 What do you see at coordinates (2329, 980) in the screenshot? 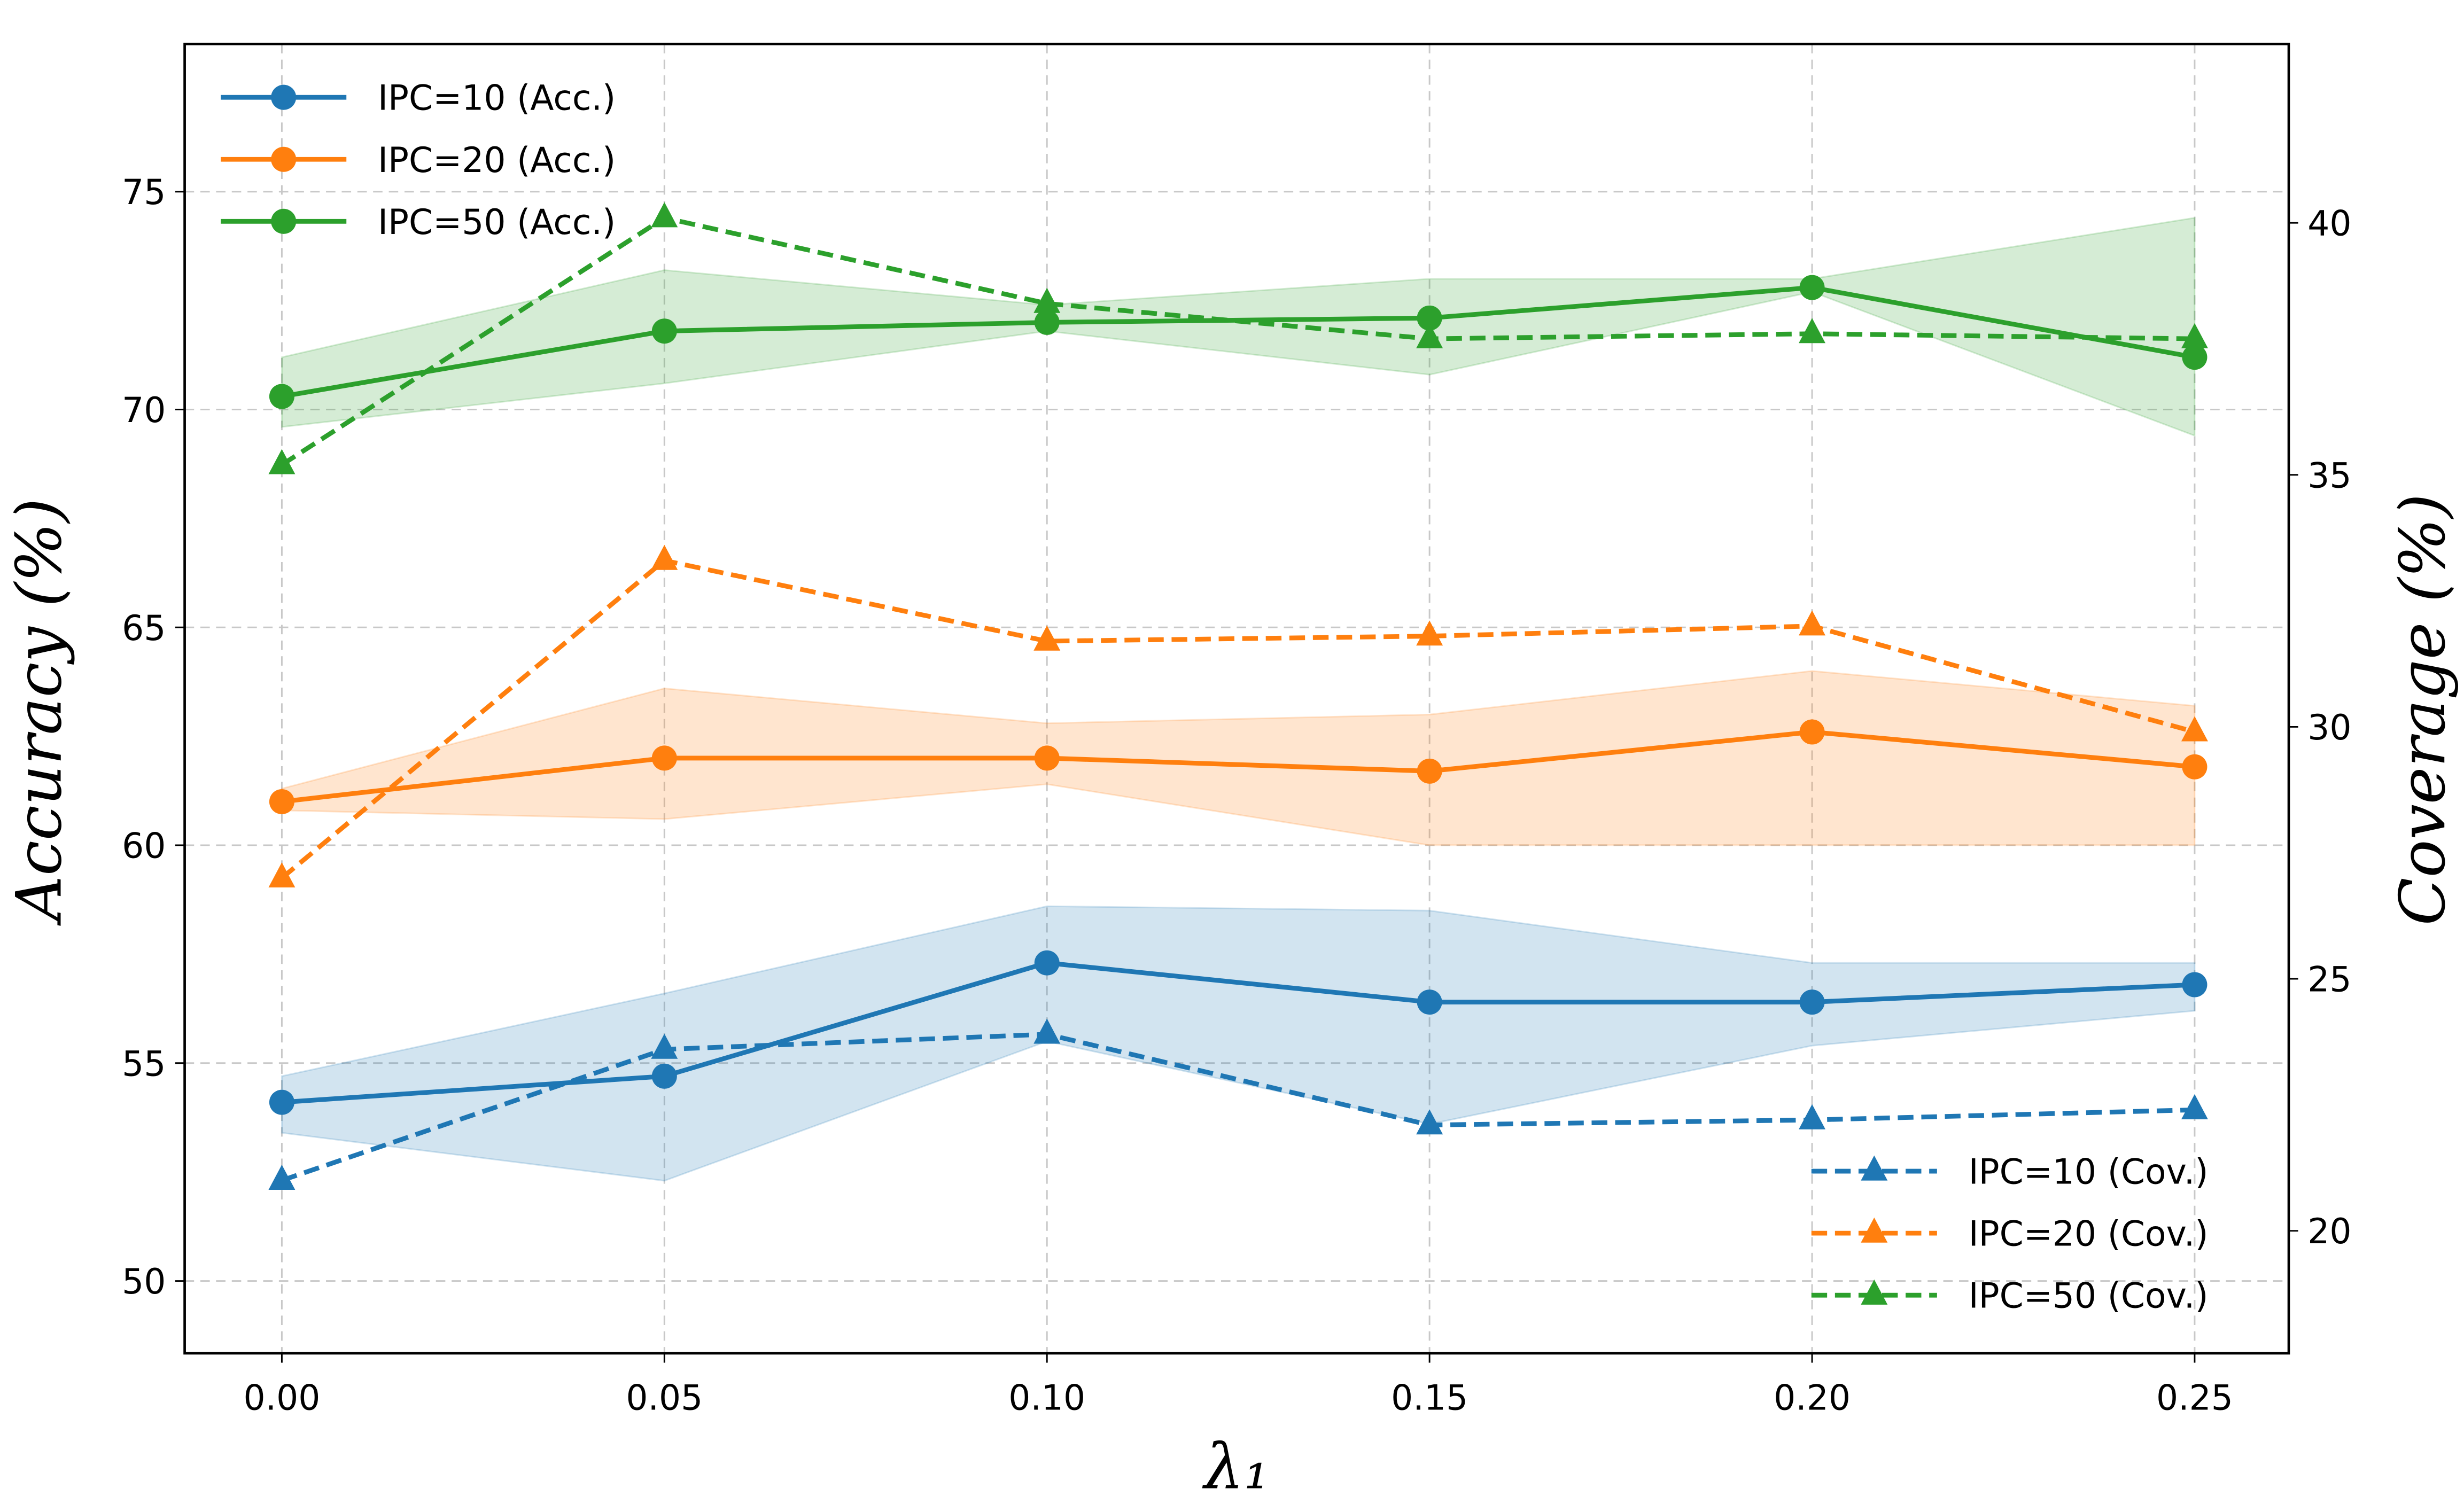
I see `y-right-tick-label: 25` at bounding box center [2329, 980].